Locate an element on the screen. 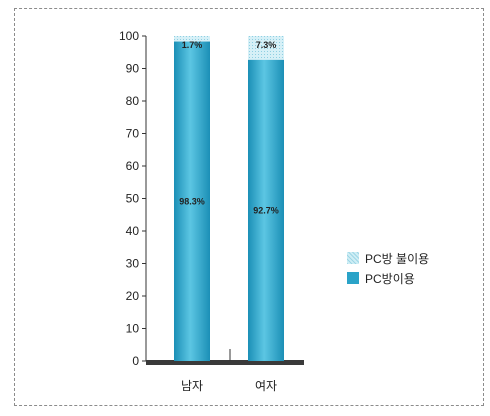 The image size is (490, 416). y-tick-label: 70 is located at coordinates (133, 134).